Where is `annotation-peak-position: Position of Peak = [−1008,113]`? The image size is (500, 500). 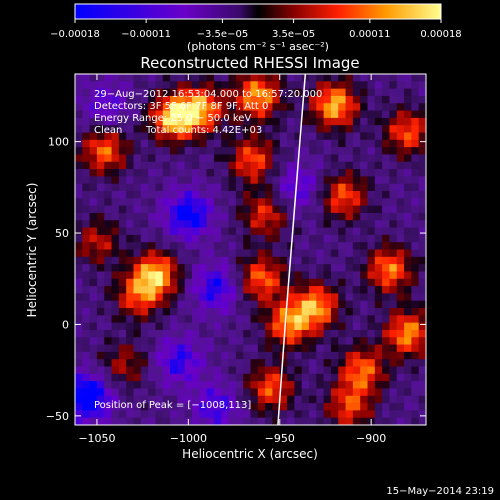 annotation-peak-position: Position of Peak = [−1008,113] is located at coordinates (172, 405).